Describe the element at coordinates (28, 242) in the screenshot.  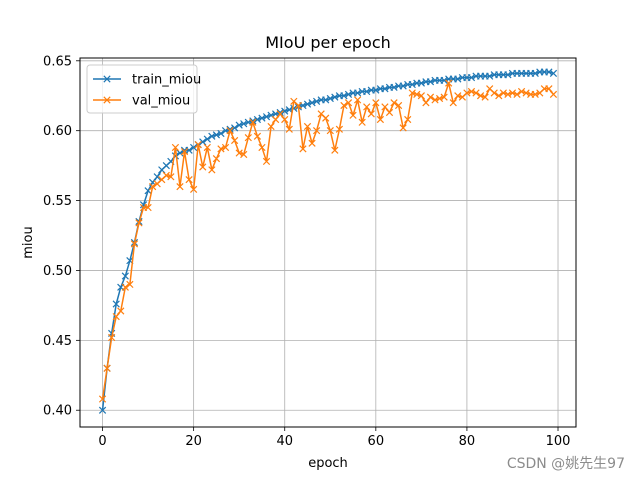
I see `y-axis-label: miou` at that location.